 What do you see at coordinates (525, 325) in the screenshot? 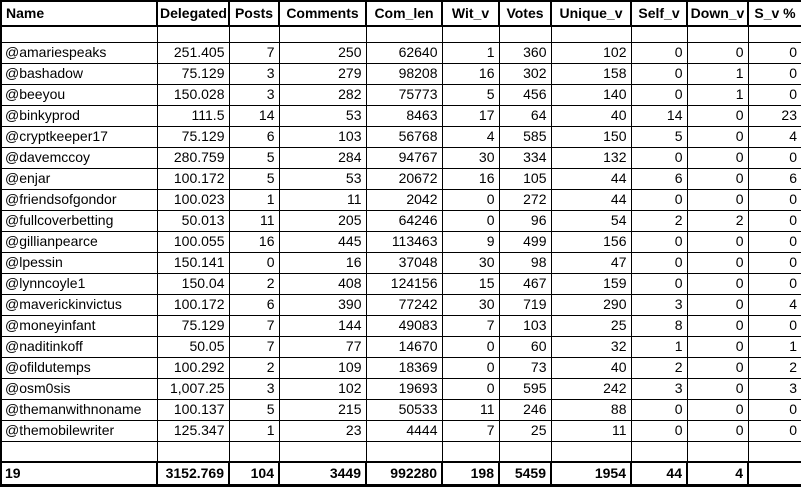
I see `table-row-cell-votes: 103` at bounding box center [525, 325].